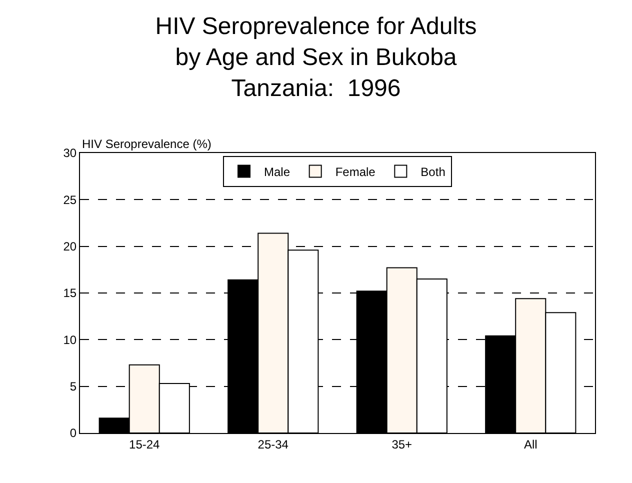 The width and height of the screenshot is (632, 483). Describe the element at coordinates (70, 247) in the screenshot. I see `y-tick-label: 20` at that location.